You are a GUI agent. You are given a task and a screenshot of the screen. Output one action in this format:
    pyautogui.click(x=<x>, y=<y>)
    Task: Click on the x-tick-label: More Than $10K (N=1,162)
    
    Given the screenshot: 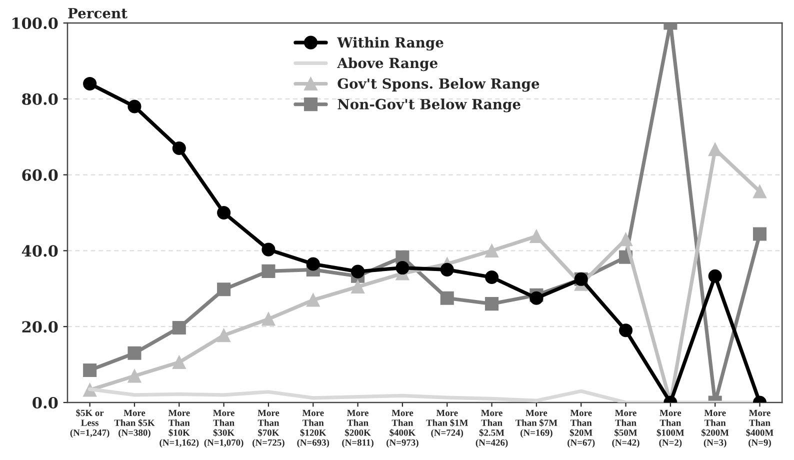 What is the action you would take?
    pyautogui.click(x=179, y=429)
    